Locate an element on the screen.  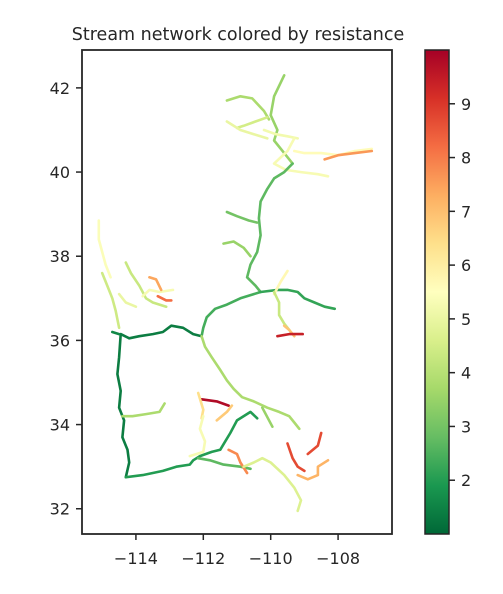
x-axis: −114 −112 −110 −108 is located at coordinates (237, 551).